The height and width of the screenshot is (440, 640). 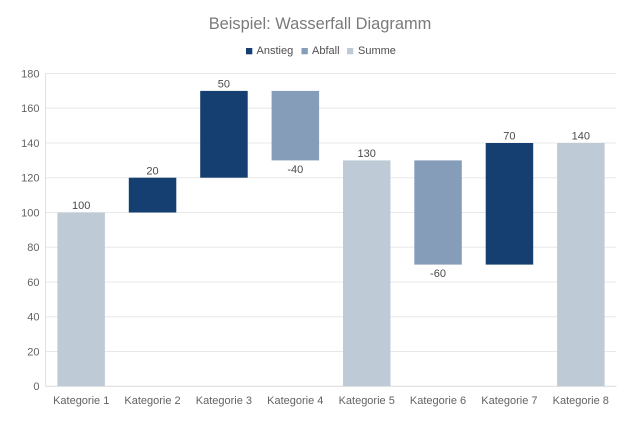 I want to click on svg-text: 70, so click(x=509, y=137).